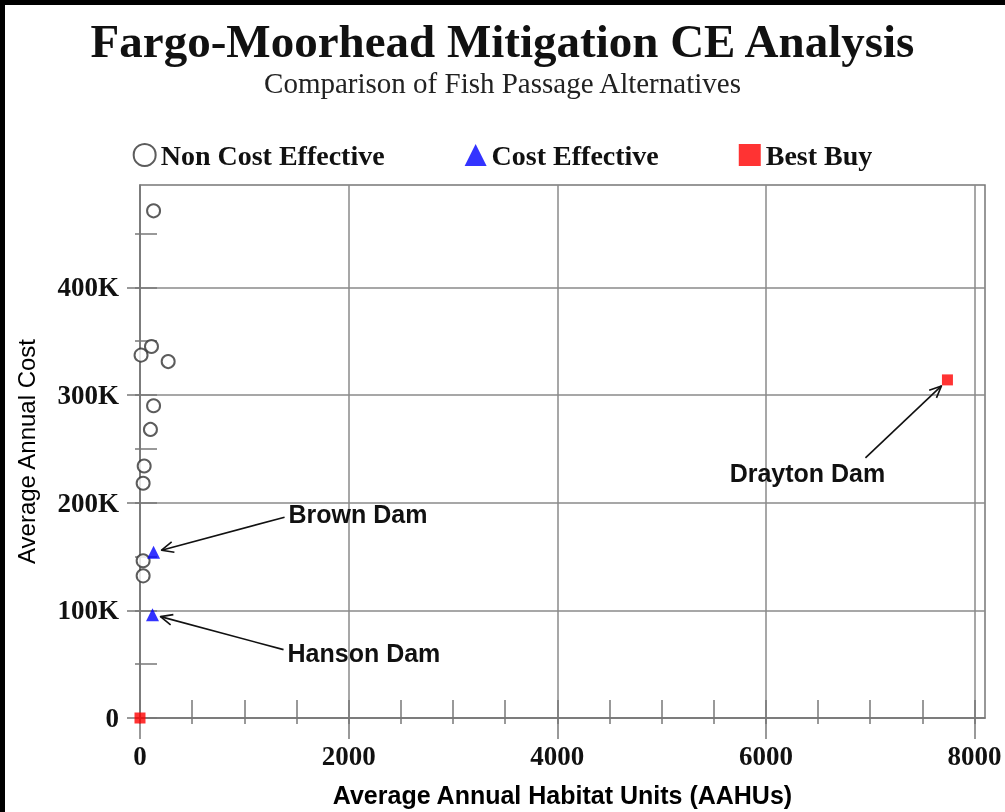 This screenshot has width=1005, height=812. I want to click on annotation: Drayton Dam, so click(807, 472).